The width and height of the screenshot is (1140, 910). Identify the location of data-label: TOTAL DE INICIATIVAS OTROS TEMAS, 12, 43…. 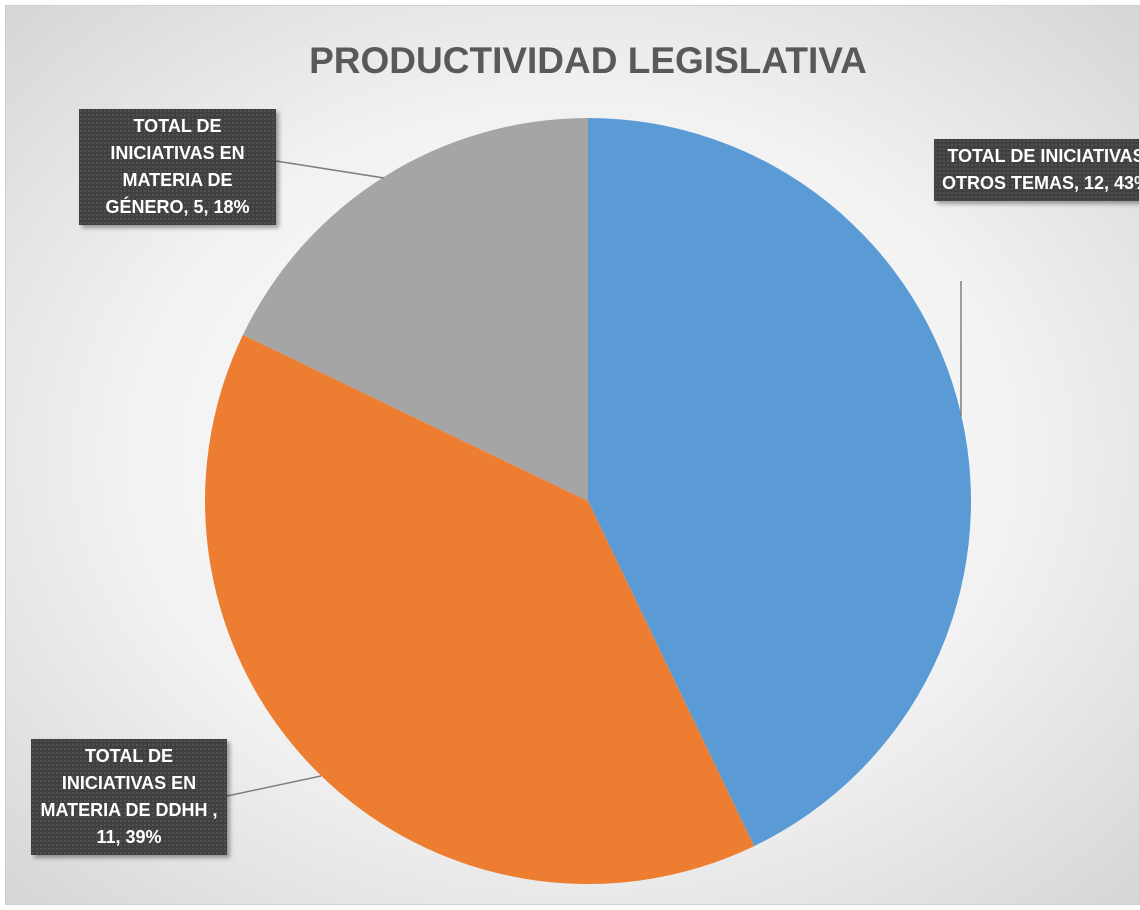
(1036, 170).